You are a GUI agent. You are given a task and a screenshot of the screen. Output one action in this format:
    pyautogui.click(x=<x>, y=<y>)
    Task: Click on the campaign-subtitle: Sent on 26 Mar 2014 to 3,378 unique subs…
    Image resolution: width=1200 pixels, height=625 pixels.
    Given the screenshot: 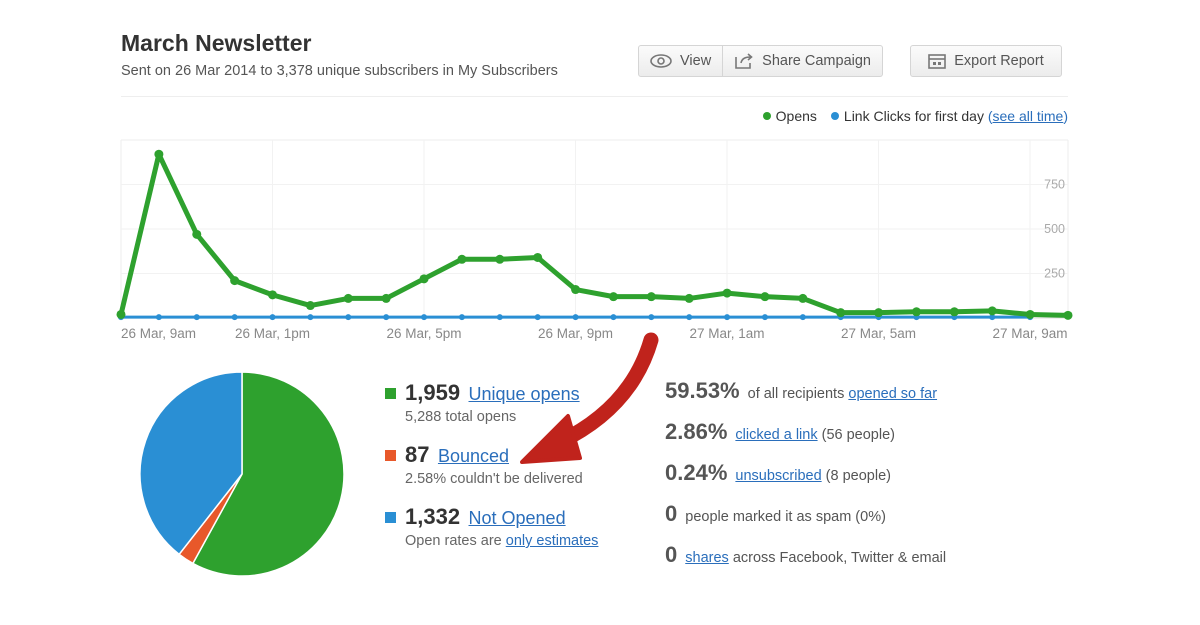 What is the action you would take?
    pyautogui.click(x=339, y=71)
    